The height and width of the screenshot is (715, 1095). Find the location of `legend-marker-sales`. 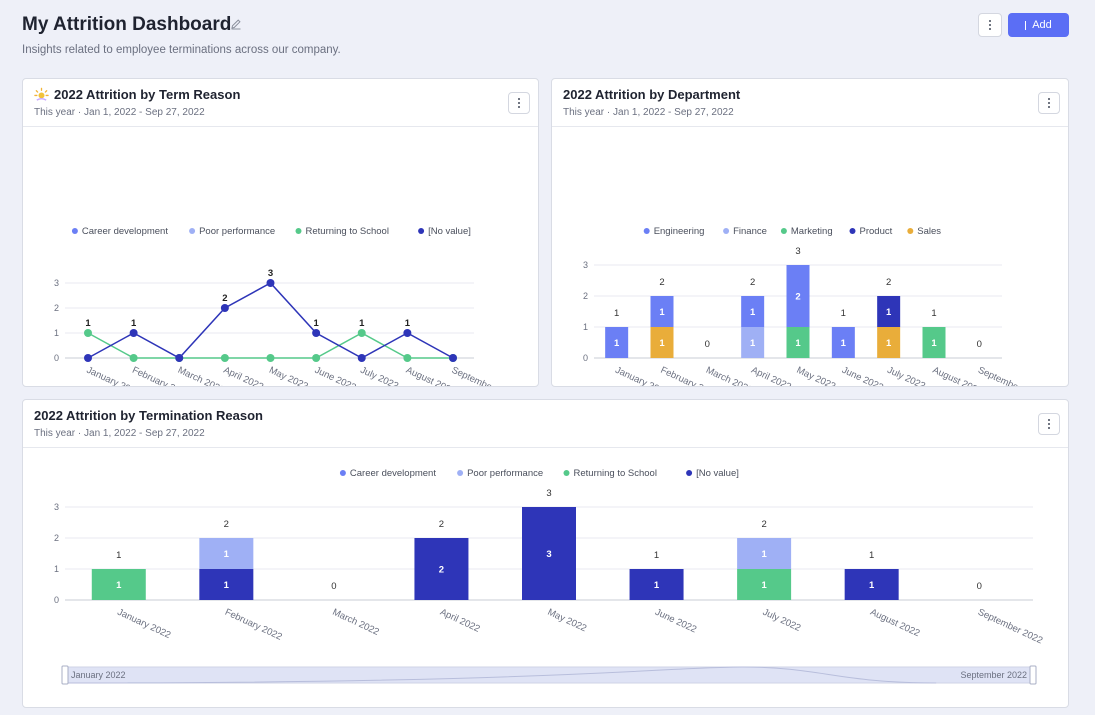

legend-marker-sales is located at coordinates (910, 231).